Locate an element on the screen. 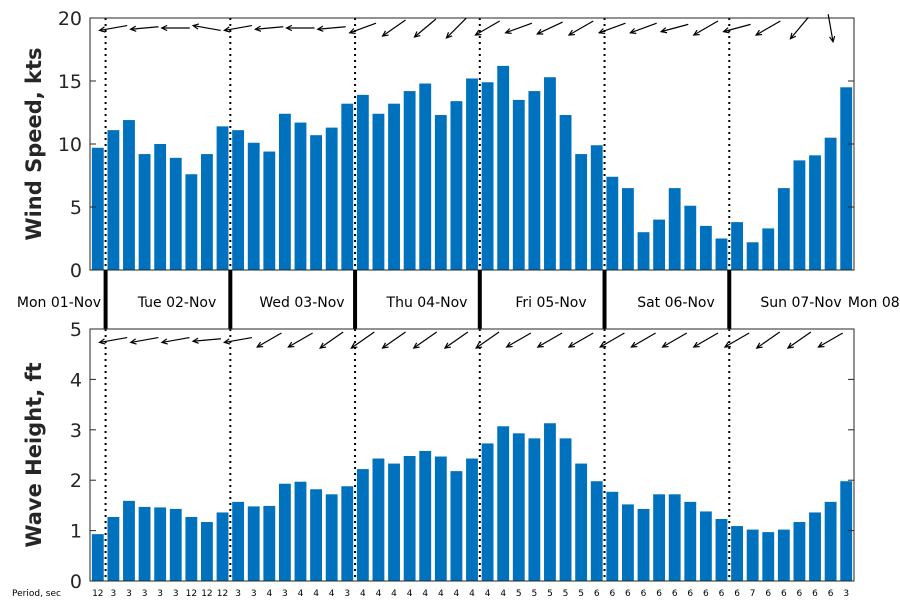 Image resolution: width=900 pixels, height=600 pixels. y-tick-label: 1 is located at coordinates (76, 532).